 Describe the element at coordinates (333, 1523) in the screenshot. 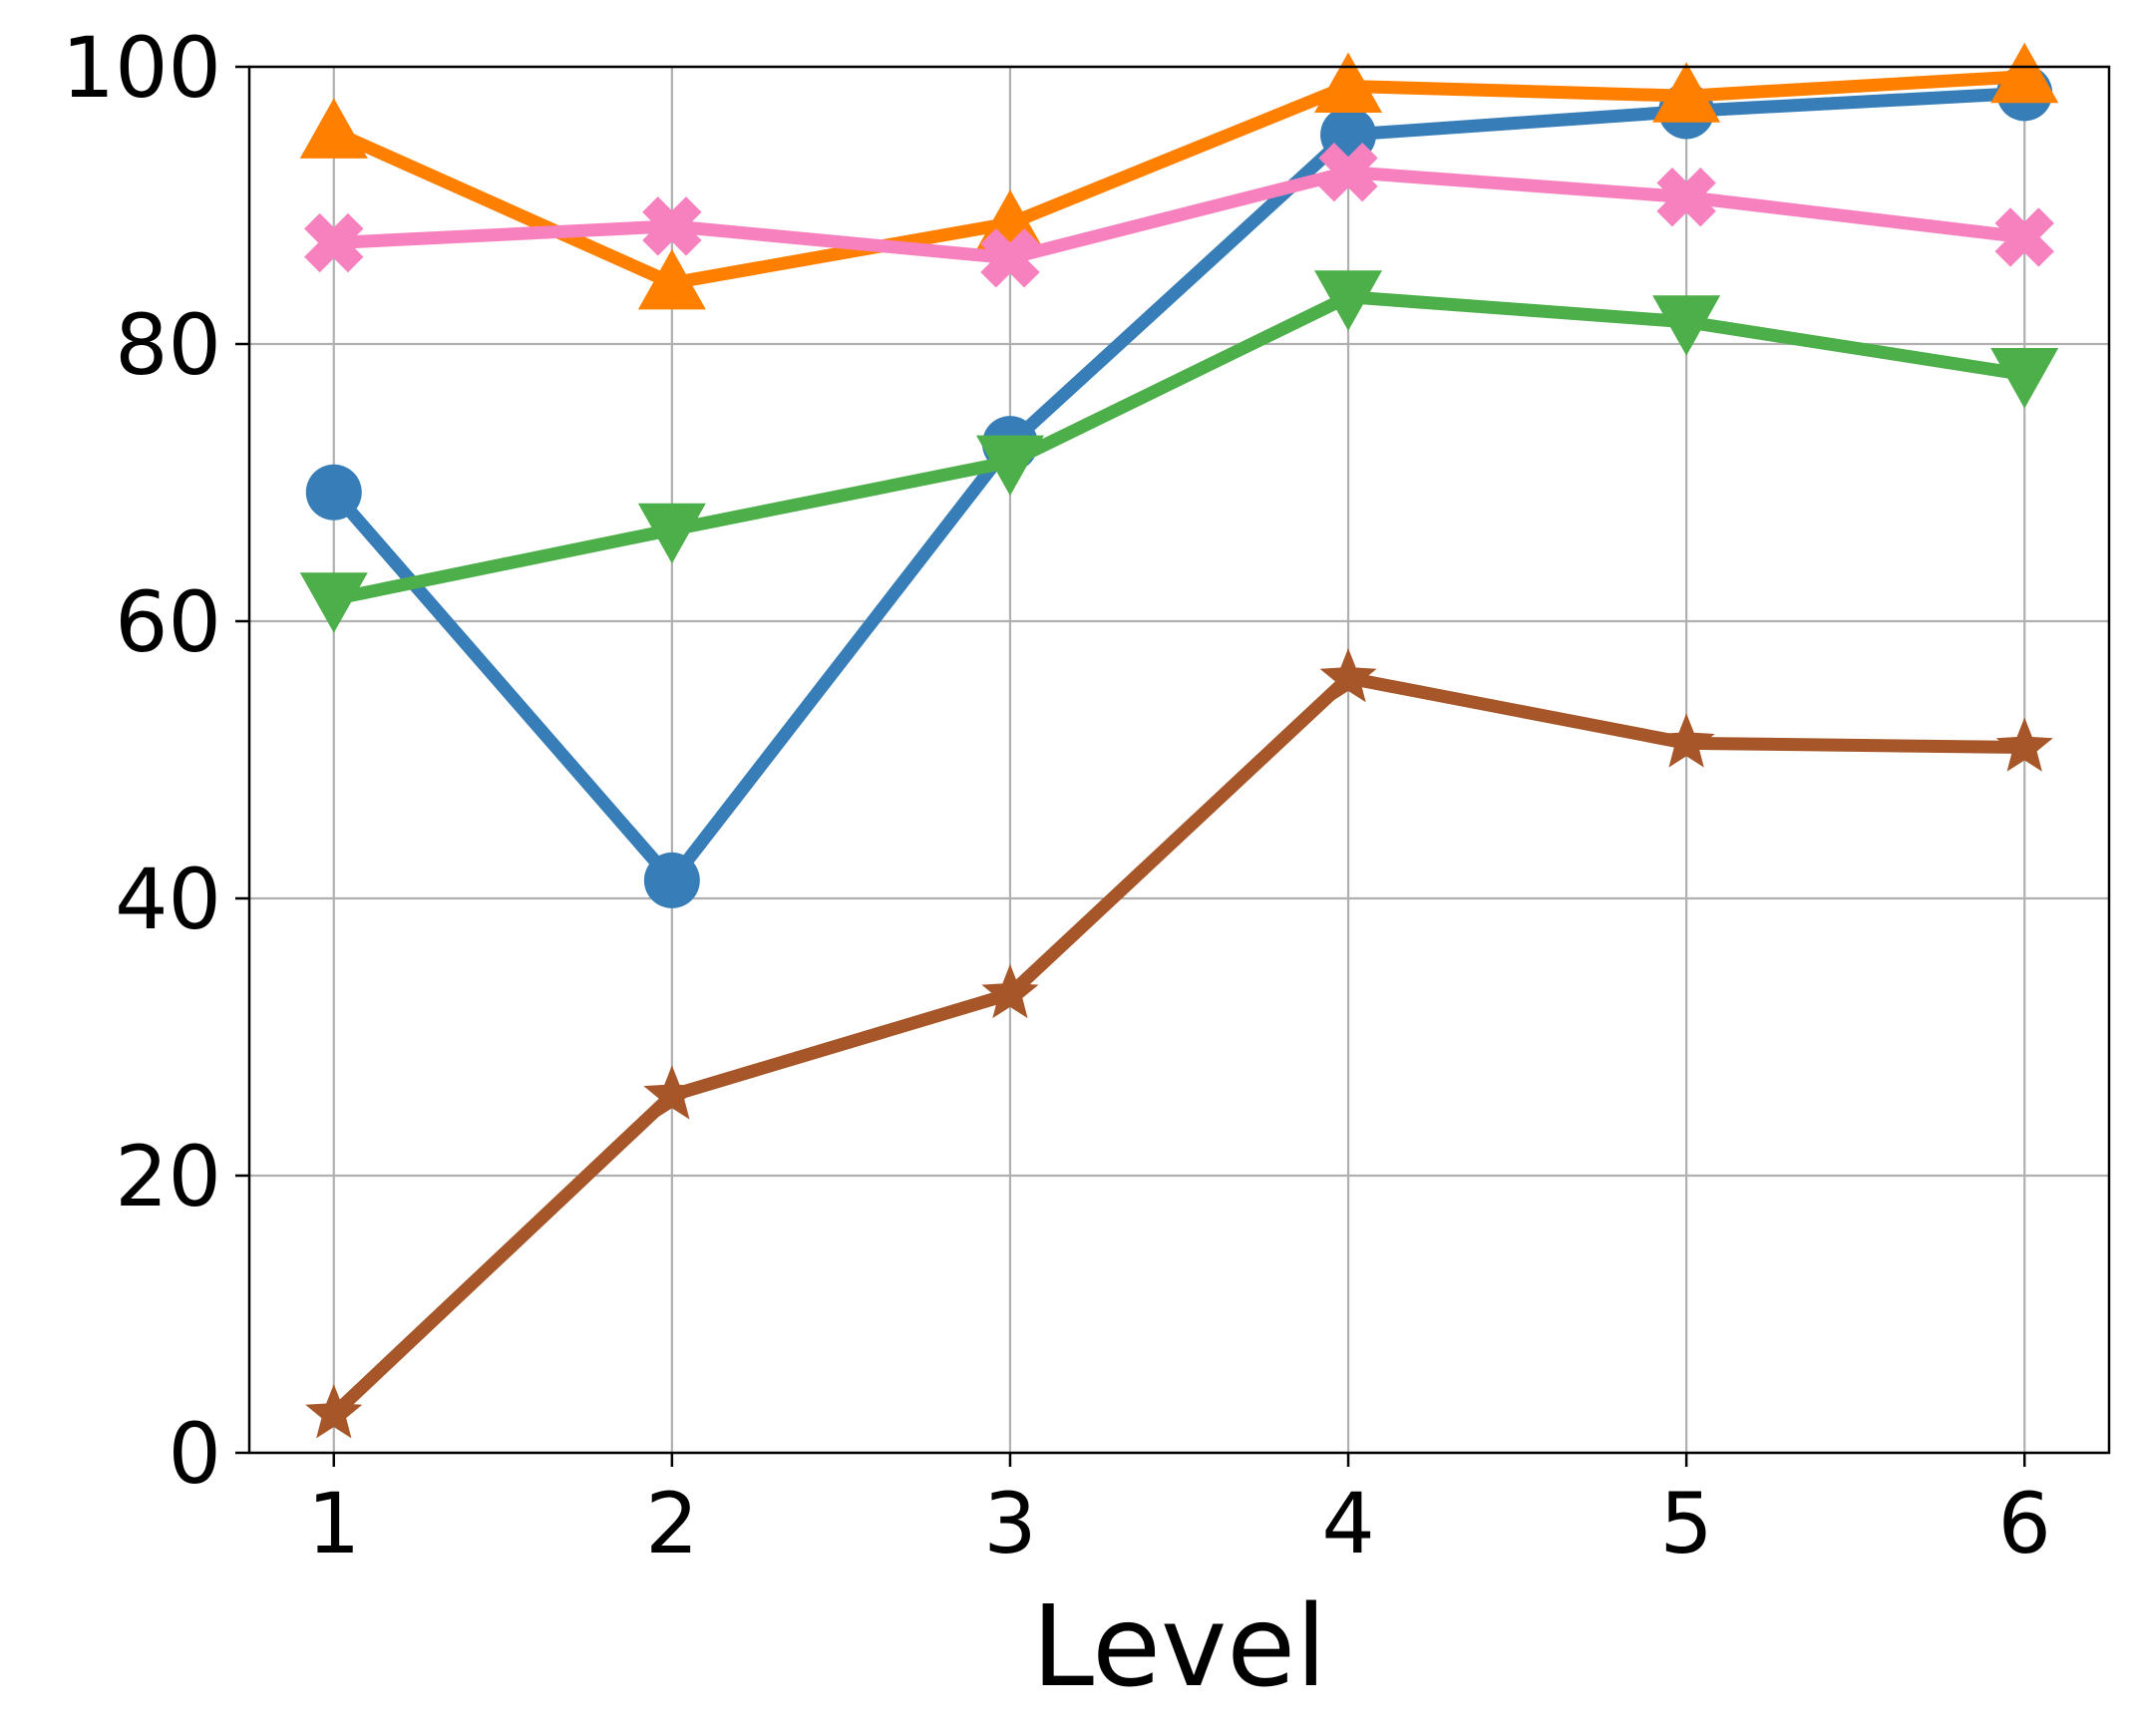

I see `x-tick-label: 1` at that location.